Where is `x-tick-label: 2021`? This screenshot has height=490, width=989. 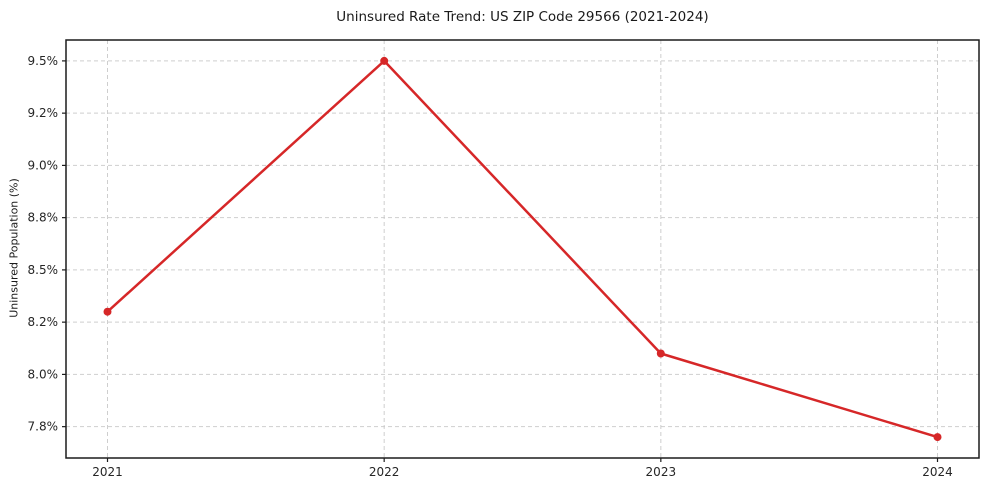
x-tick-label: 2021 is located at coordinates (107, 472).